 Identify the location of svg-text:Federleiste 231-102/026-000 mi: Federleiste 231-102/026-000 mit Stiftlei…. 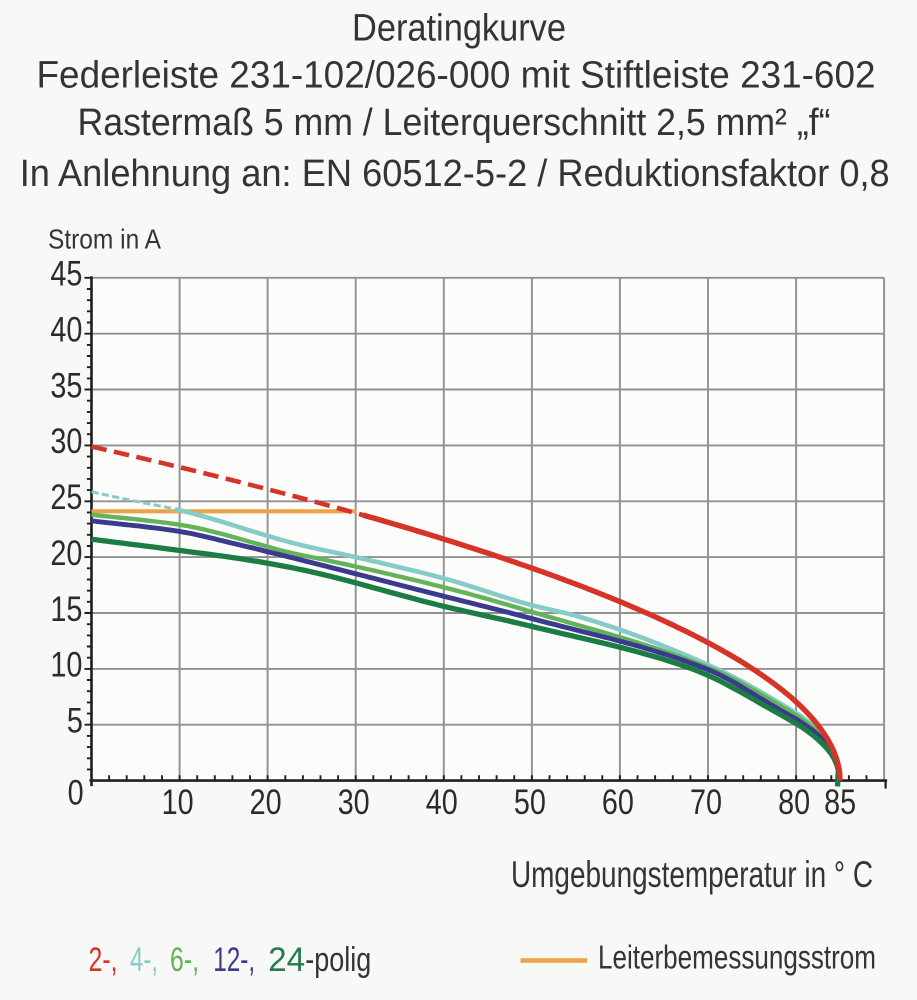
(456, 76).